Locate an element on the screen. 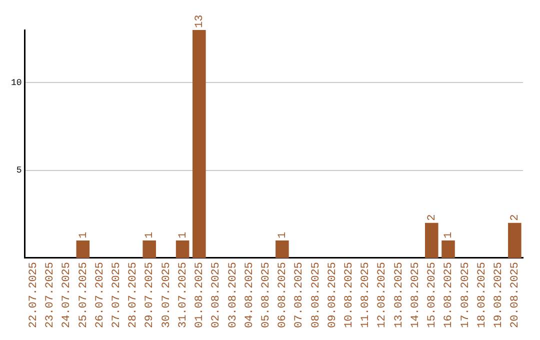 The height and width of the screenshot is (340, 540). y-tick-label: 5 is located at coordinates (19, 171).